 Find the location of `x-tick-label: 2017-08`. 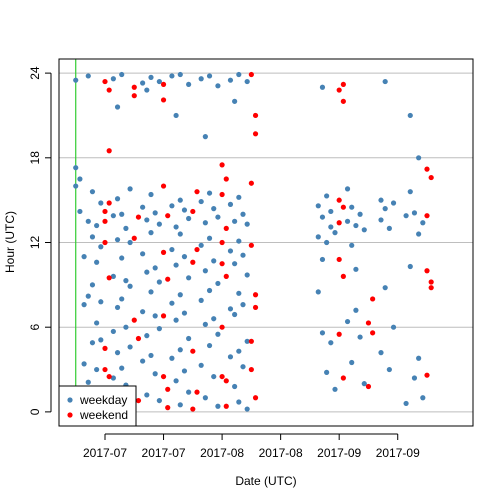

x-tick-label: 2017-08 is located at coordinates (281, 453).